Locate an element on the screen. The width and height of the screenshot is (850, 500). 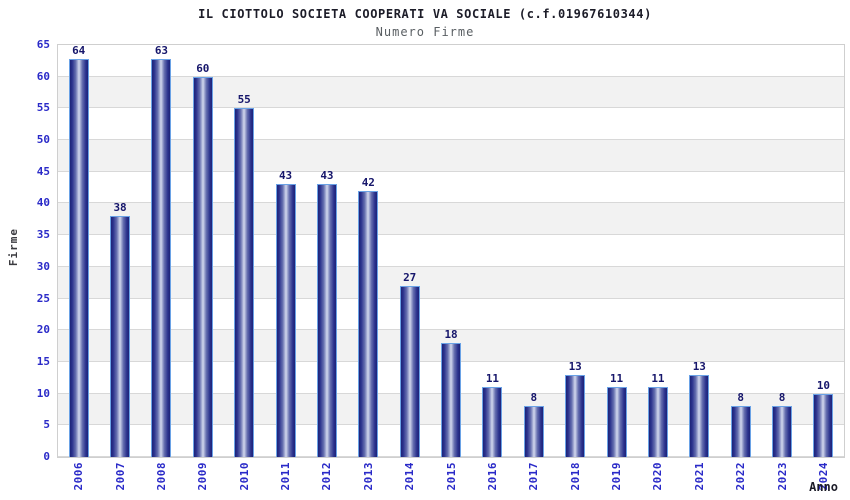
bar-group: 64 is located at coordinates (78, 251).